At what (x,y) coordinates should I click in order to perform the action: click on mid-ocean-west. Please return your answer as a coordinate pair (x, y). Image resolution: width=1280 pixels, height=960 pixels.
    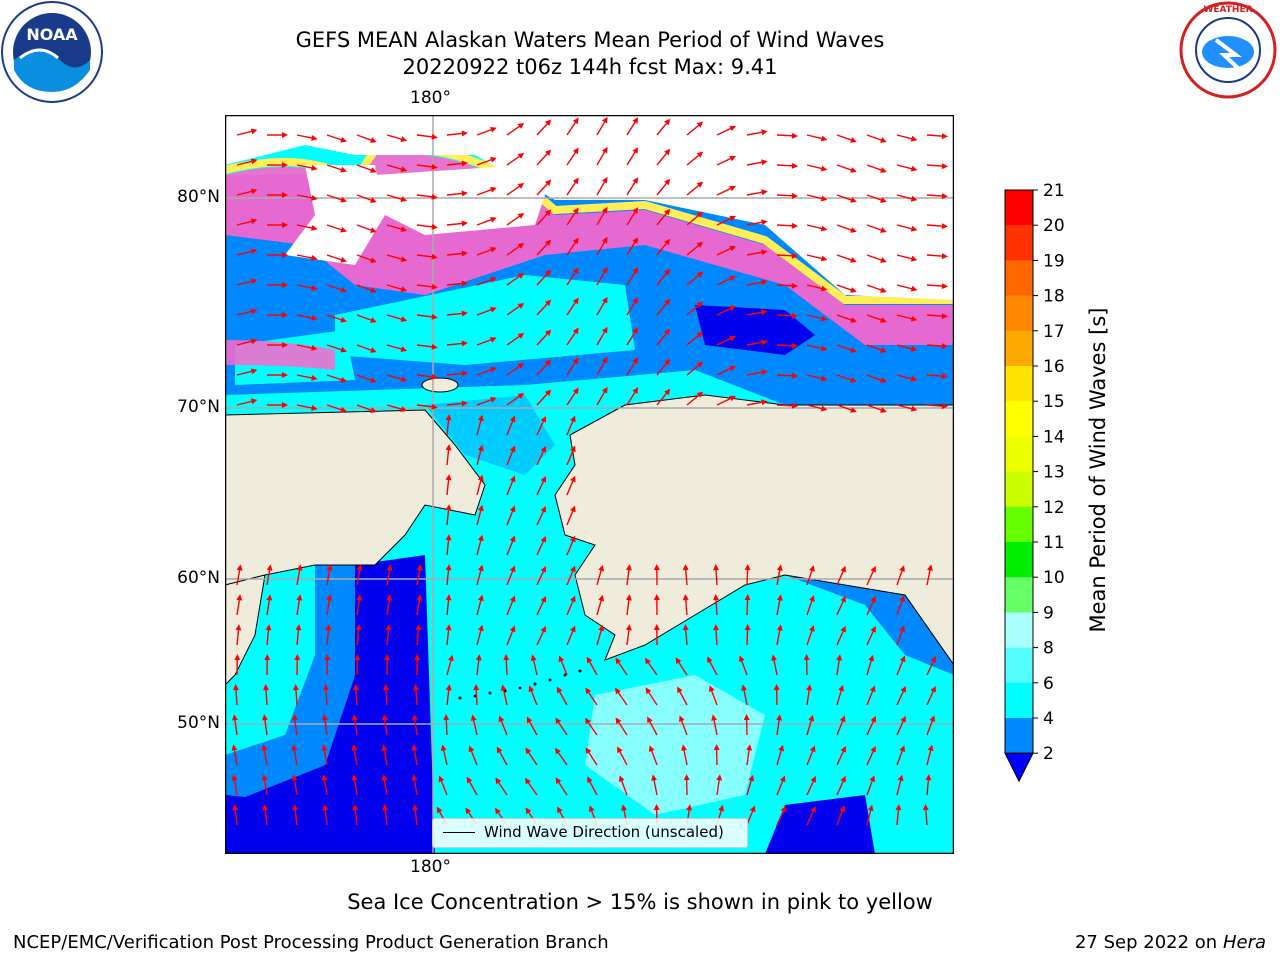
    Looking at the image, I should click on (290, 685).